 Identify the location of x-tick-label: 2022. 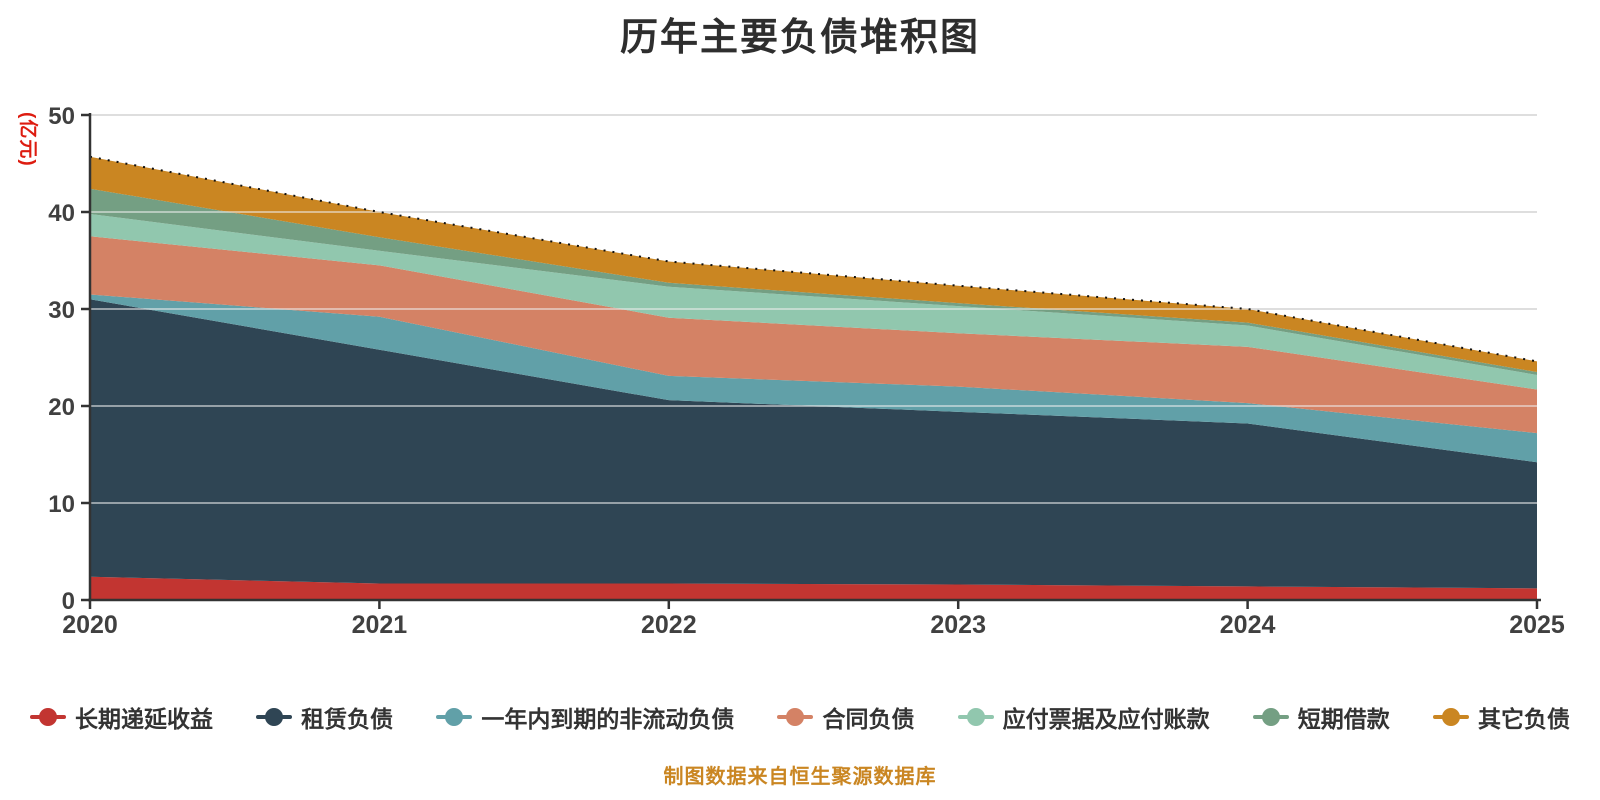
(669, 625).